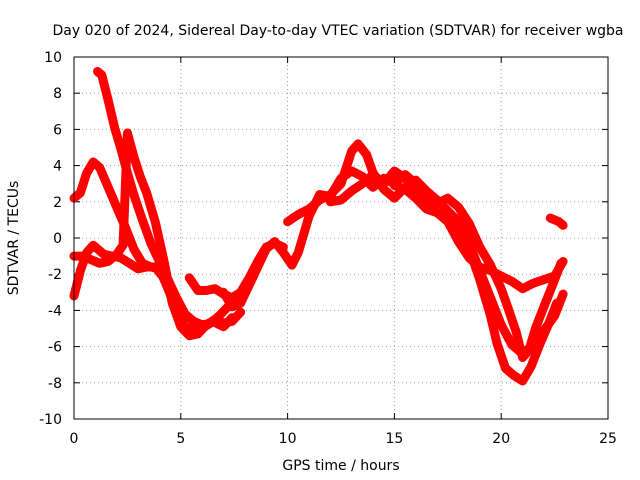  I want to click on y-tick-label: -4, so click(55, 311).